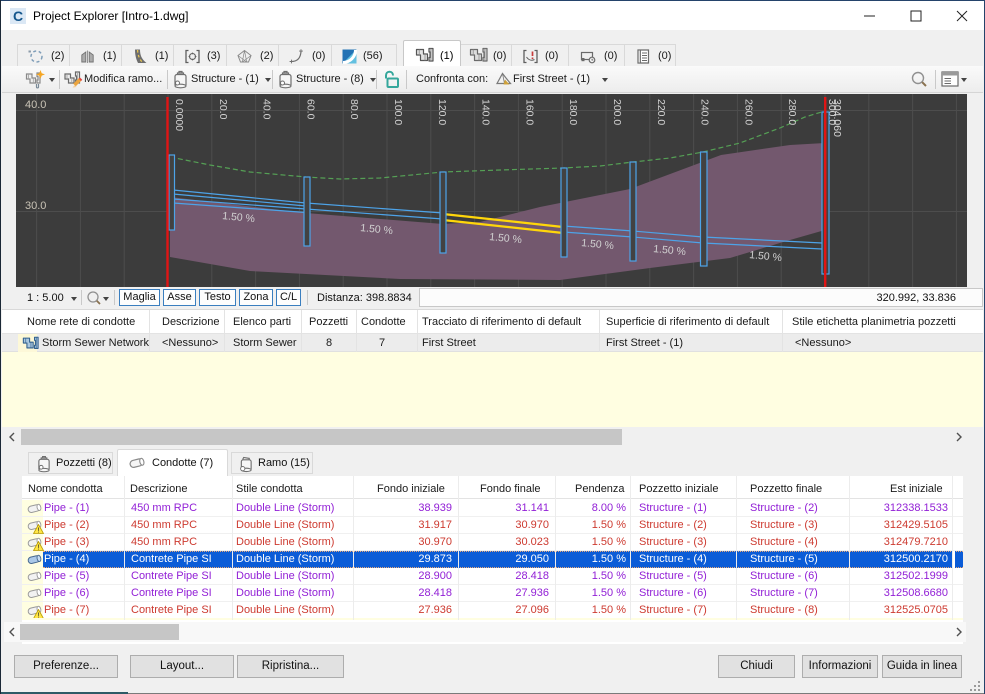 The image size is (985, 694). What do you see at coordinates (486, 112) in the screenshot?
I see `svg-text: 140.0` at bounding box center [486, 112].